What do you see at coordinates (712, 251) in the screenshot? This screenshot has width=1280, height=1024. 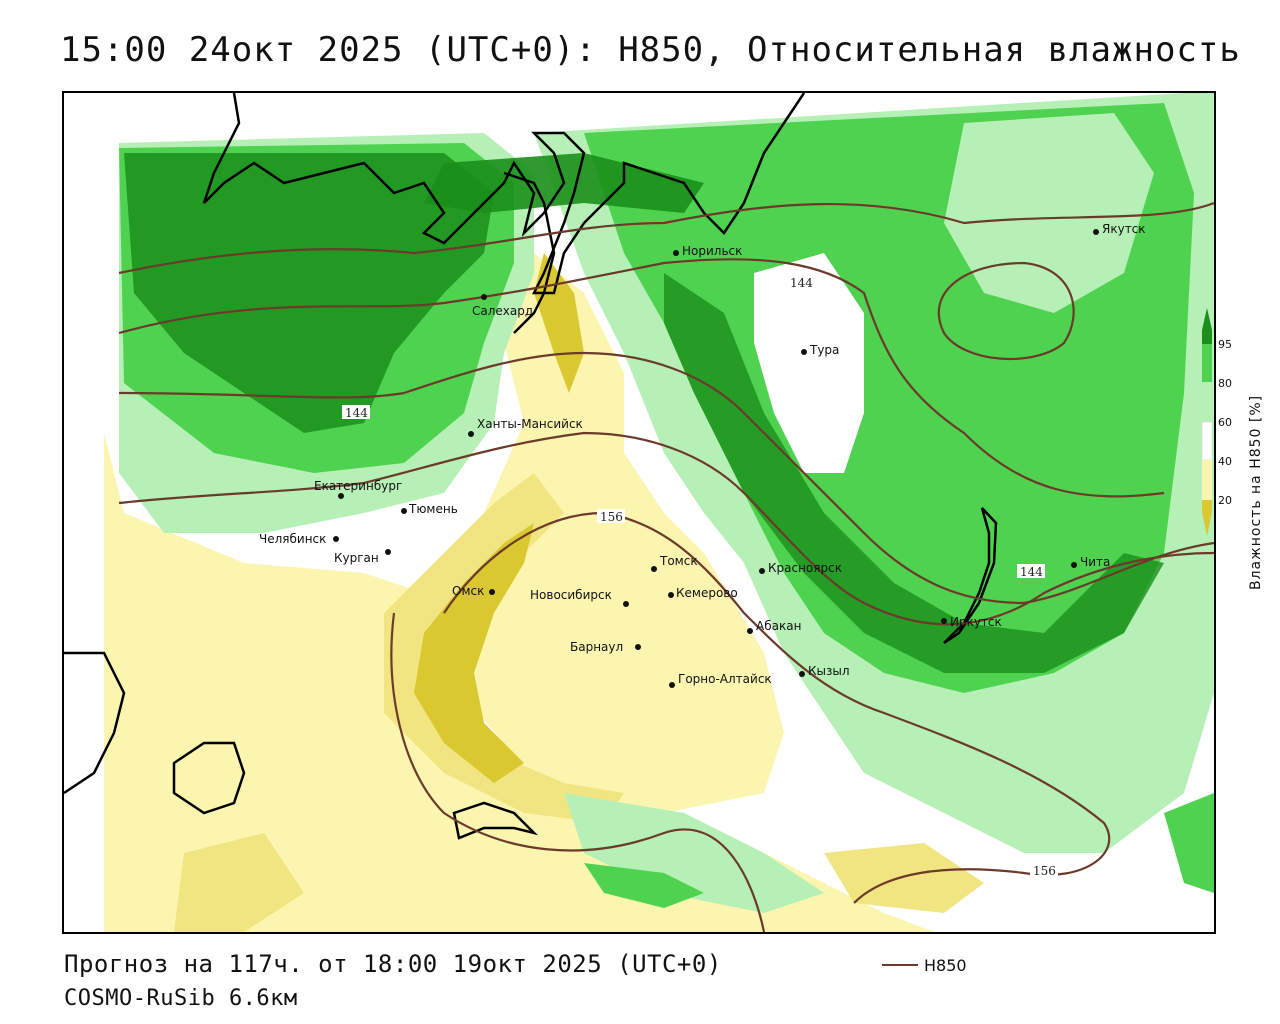 I see `city-label: Норильск` at bounding box center [712, 251].